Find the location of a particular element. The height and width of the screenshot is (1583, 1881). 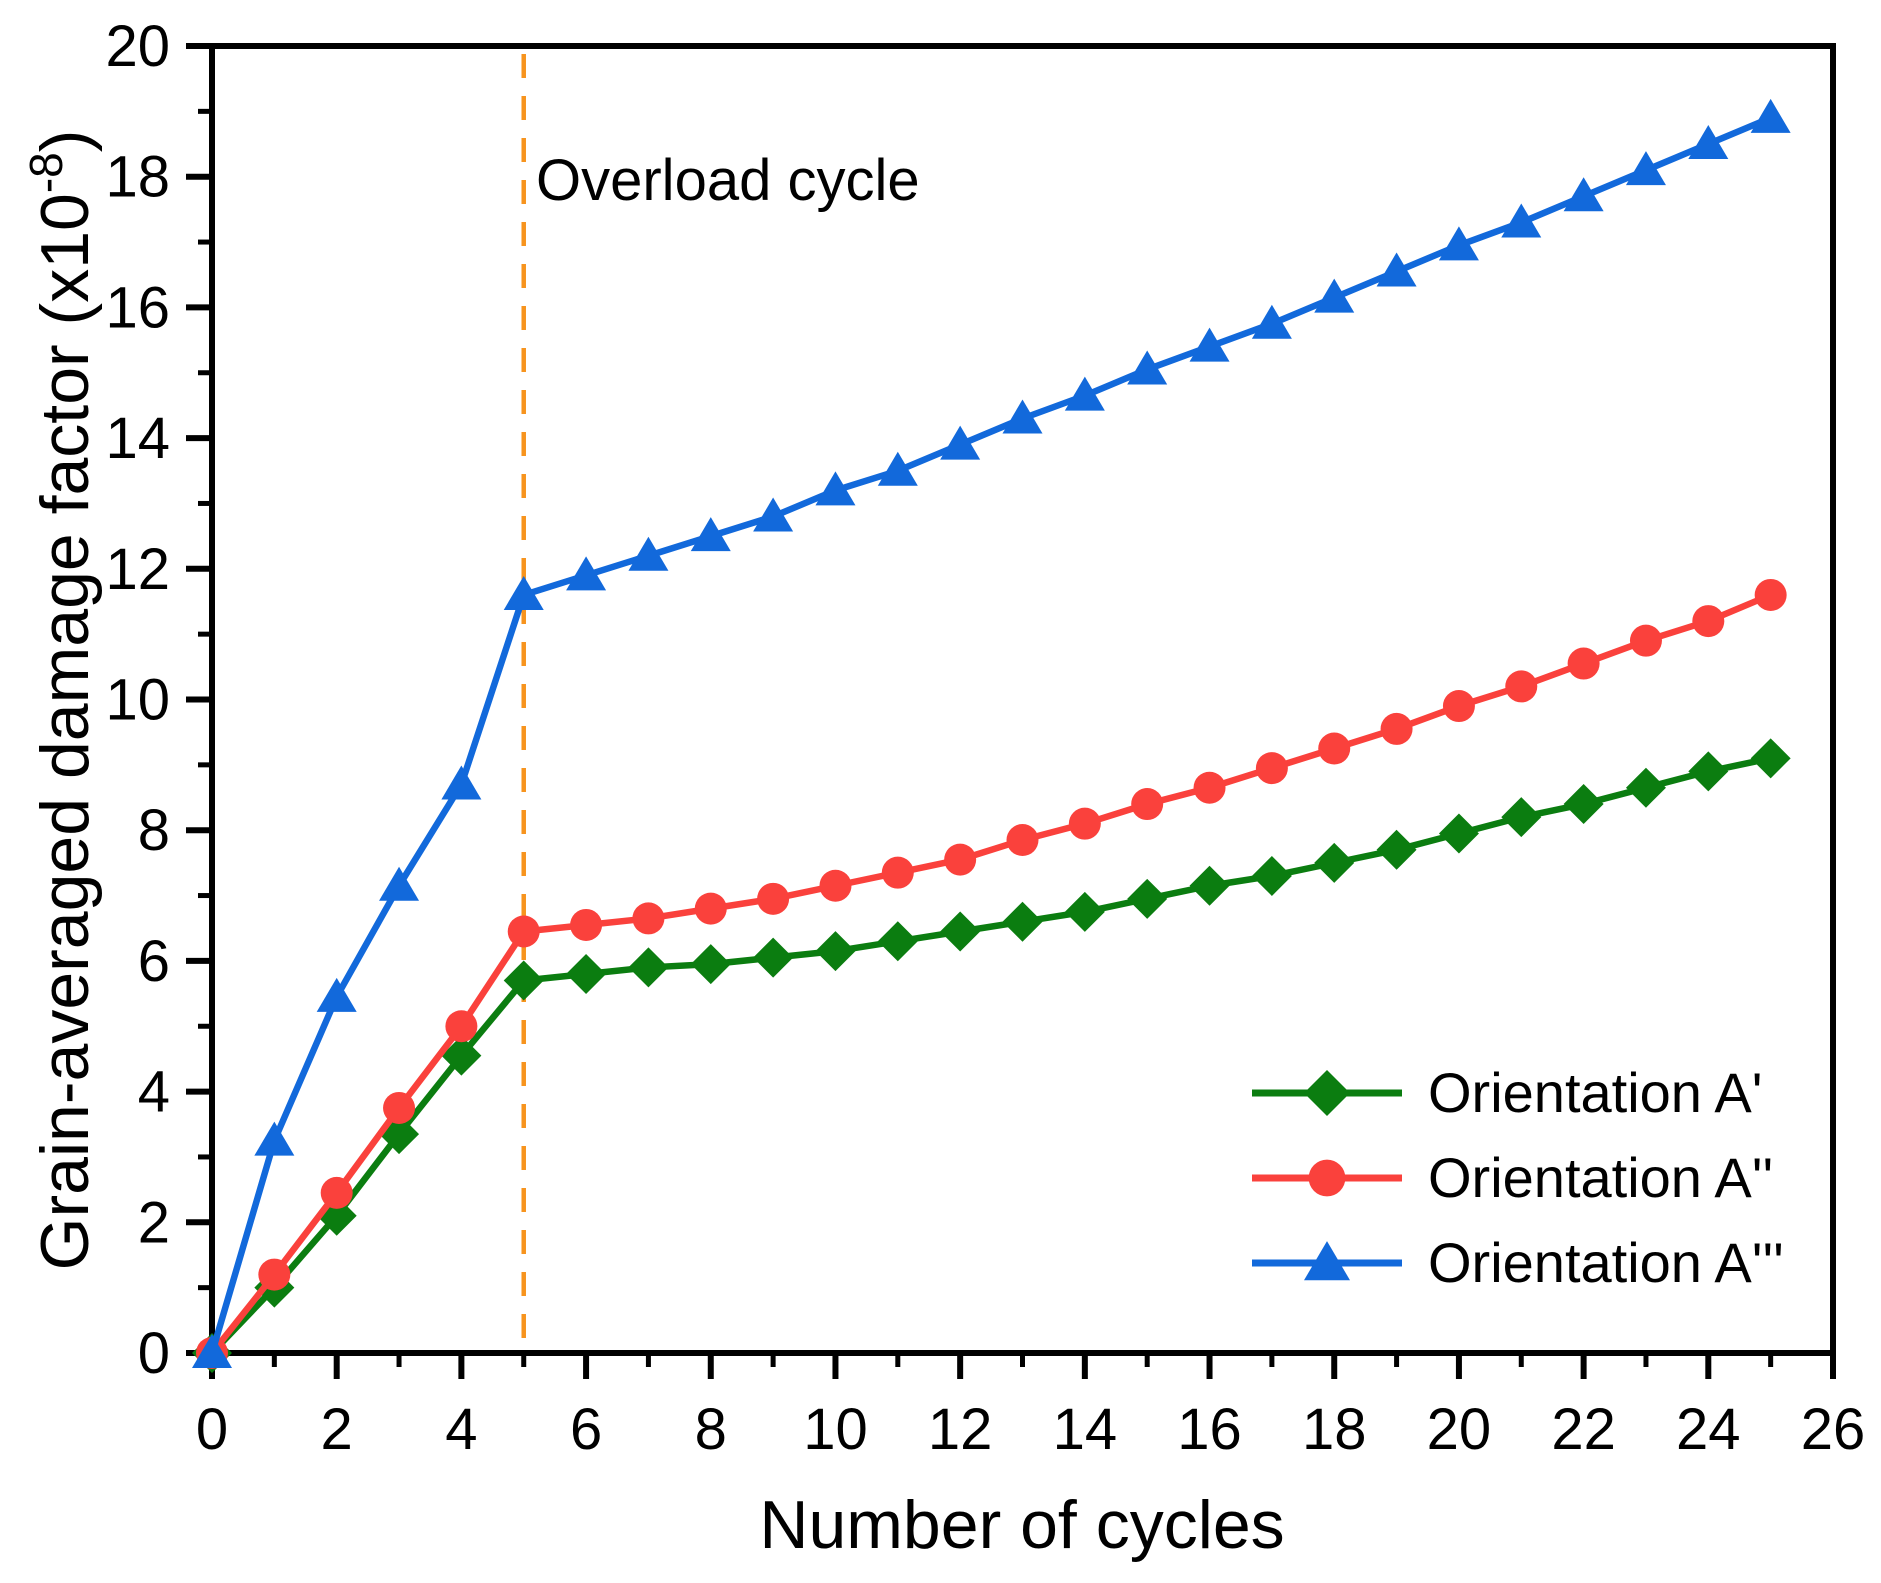

x-tick-label: 6 is located at coordinates (586, 1429).